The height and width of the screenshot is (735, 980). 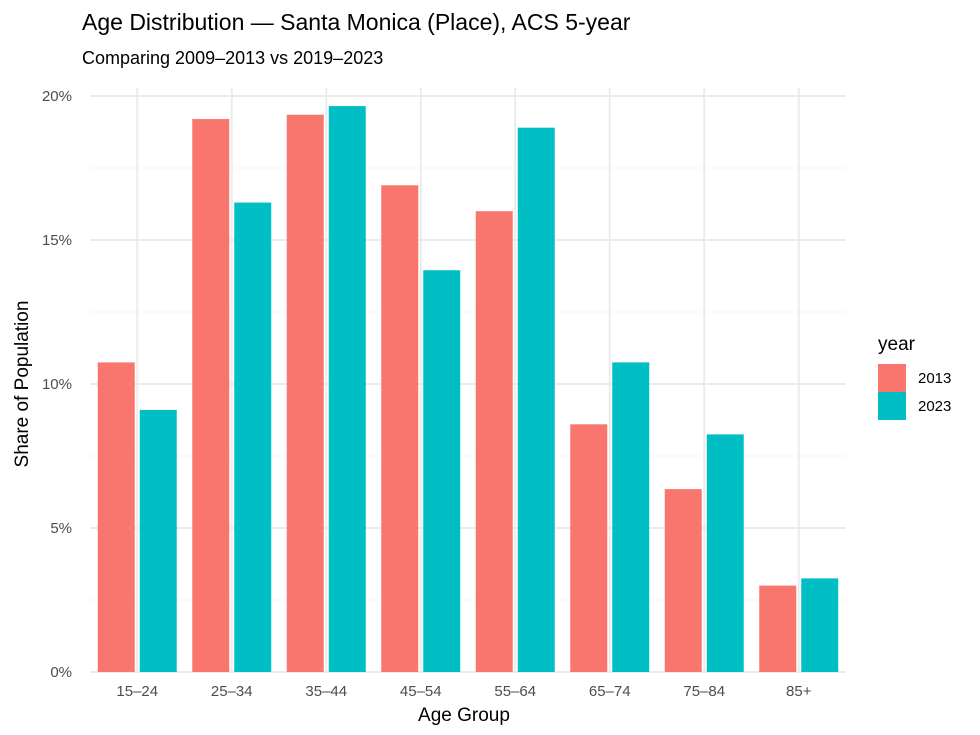 What do you see at coordinates (934, 378) in the screenshot?
I see `legend-label-2013: 2013` at bounding box center [934, 378].